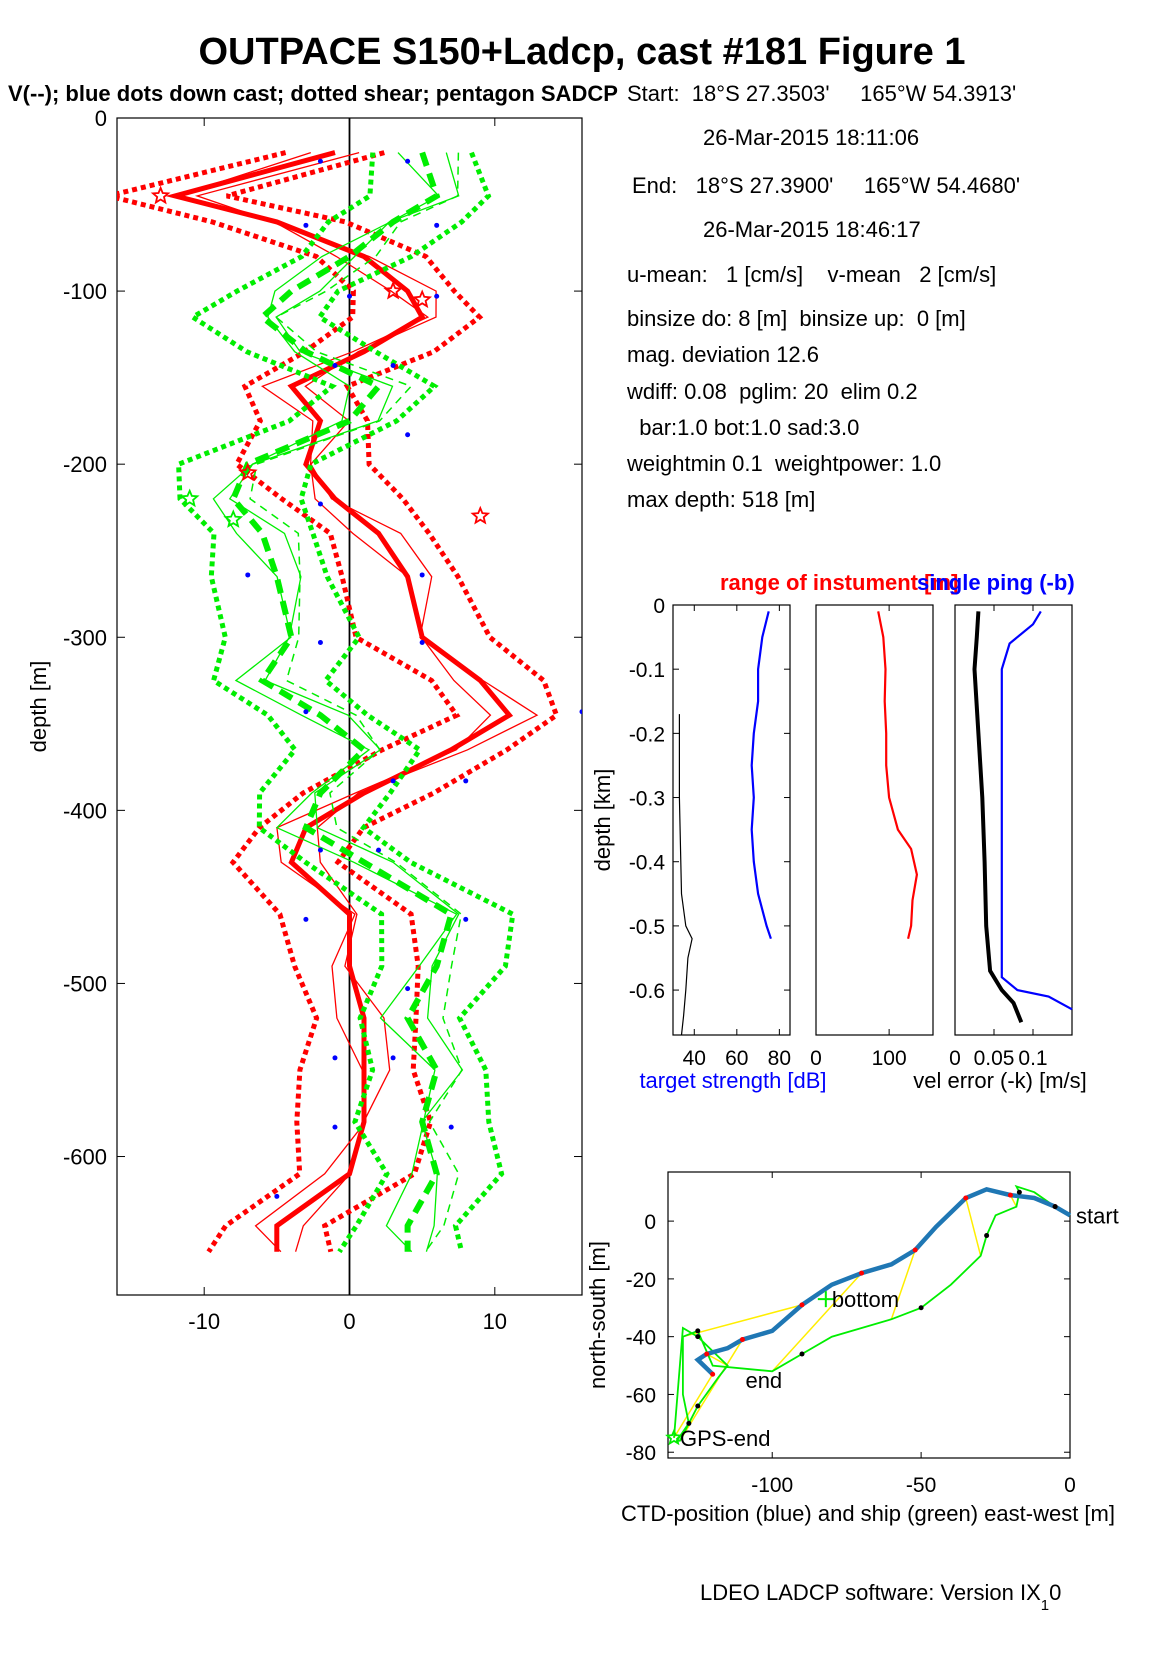 Image resolution: width=1165 pixels, height=1679 pixels. What do you see at coordinates (1000, 1080) in the screenshot?
I see `ve-x-axis-label: vel error (-k) [m/s]` at bounding box center [1000, 1080].